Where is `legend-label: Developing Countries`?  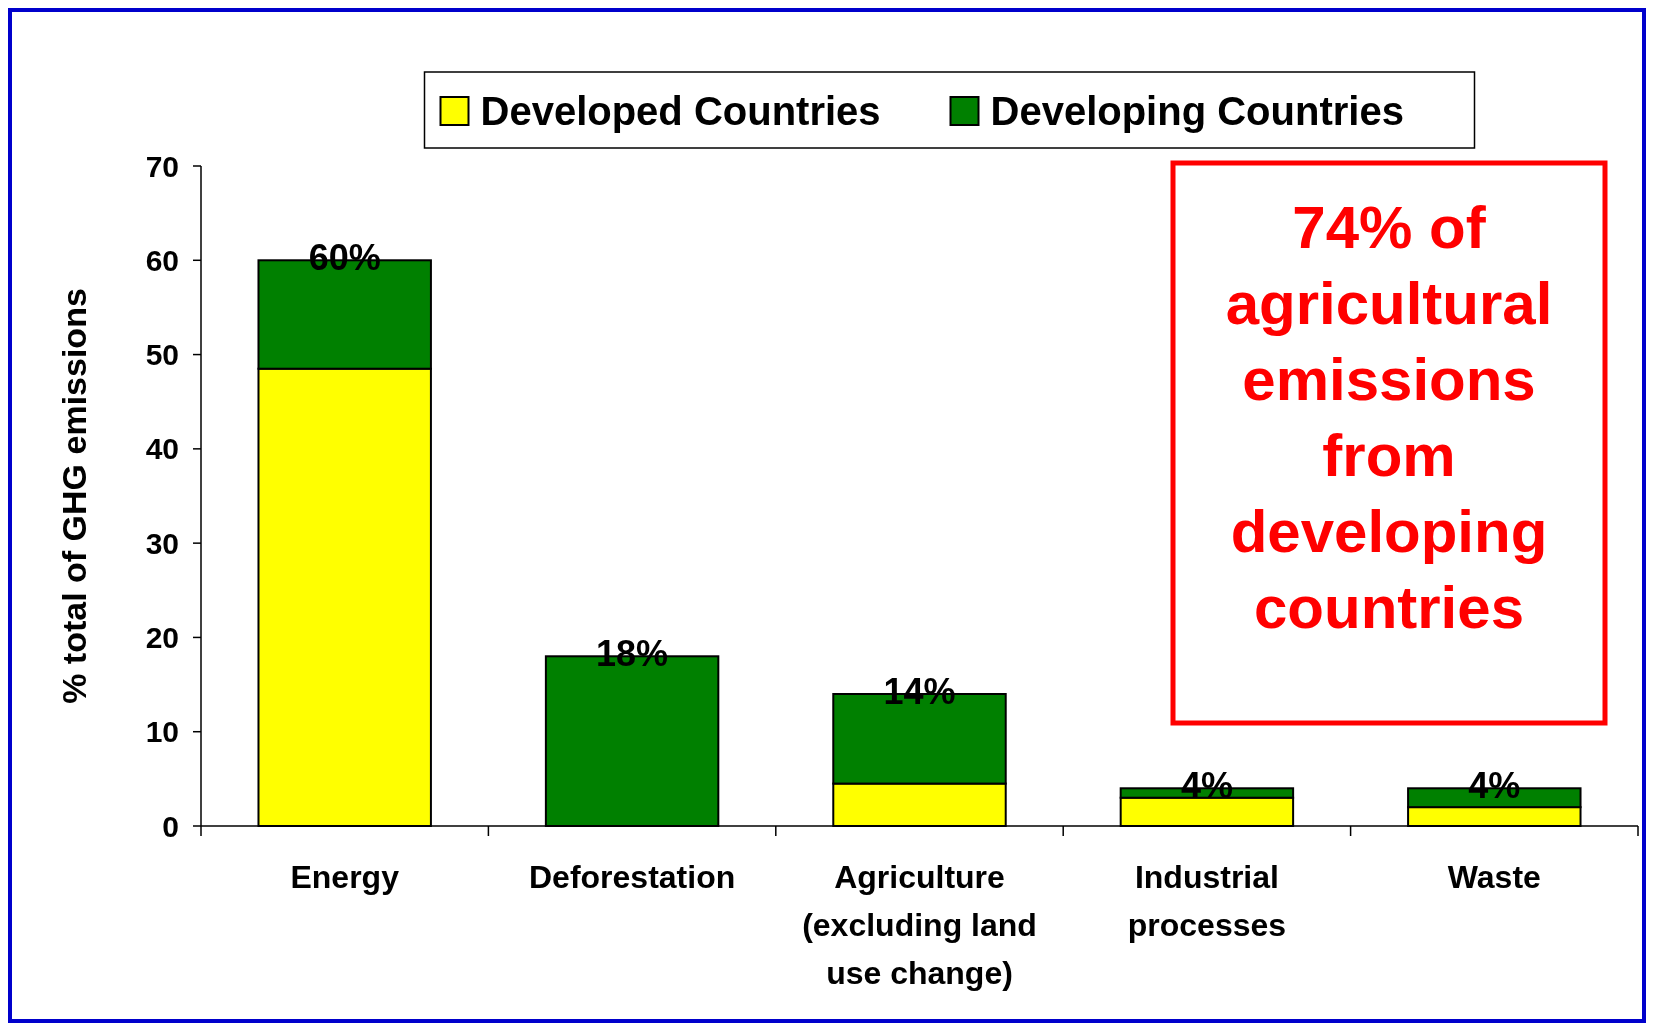 legend-label: Developing Countries is located at coordinates (1197, 111).